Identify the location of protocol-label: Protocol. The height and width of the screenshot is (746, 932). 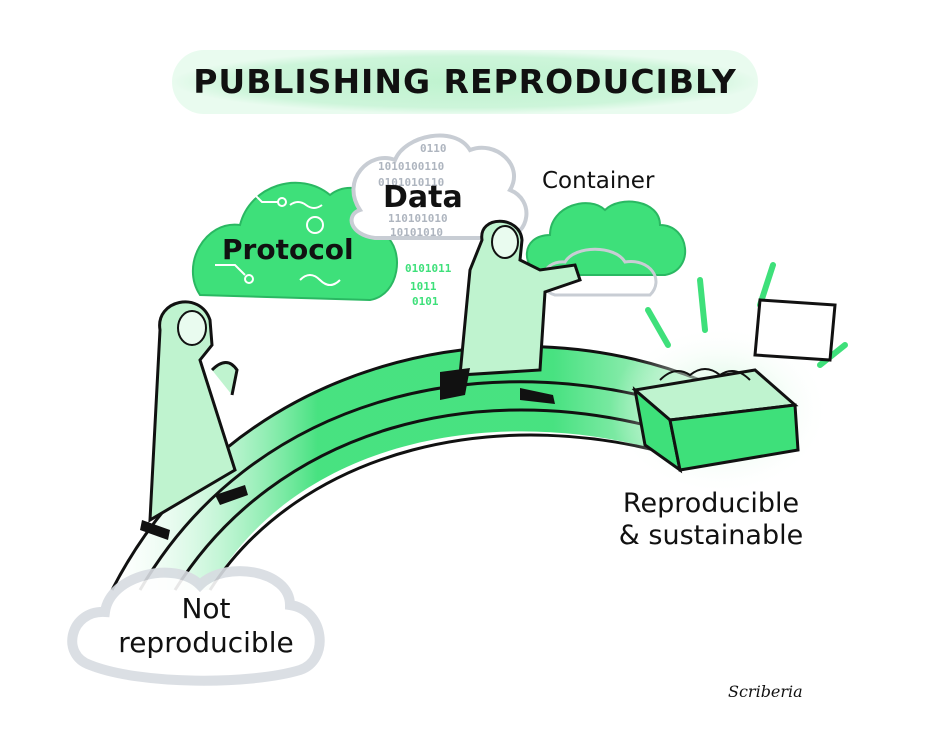
(288, 249).